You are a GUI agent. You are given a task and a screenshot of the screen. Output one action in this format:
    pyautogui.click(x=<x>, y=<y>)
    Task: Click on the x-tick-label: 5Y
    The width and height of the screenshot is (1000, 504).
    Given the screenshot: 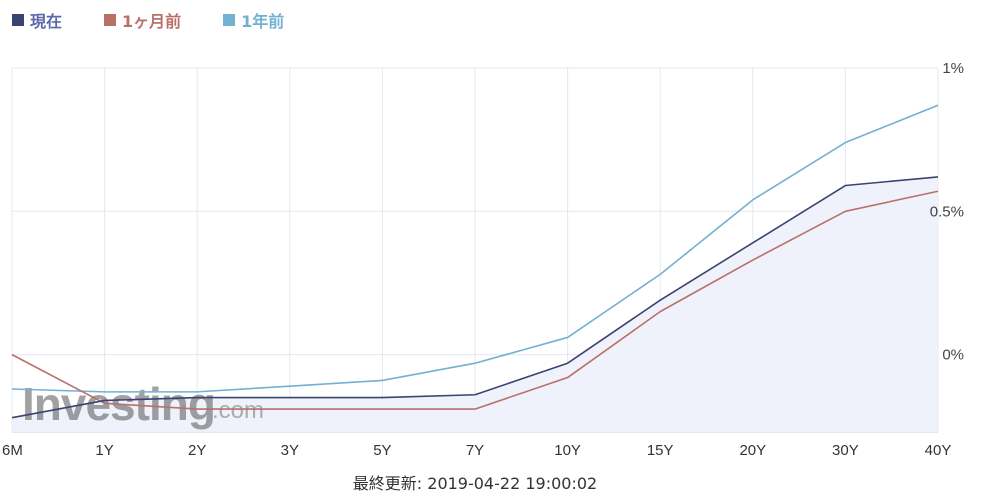 What is the action you would take?
    pyautogui.click(x=382, y=450)
    